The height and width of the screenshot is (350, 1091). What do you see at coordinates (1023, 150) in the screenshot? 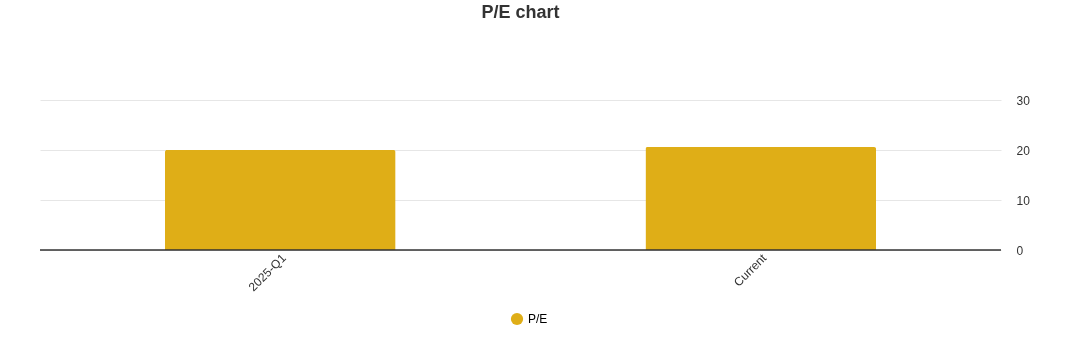
I see `y-tick-label: 20` at bounding box center [1023, 150].